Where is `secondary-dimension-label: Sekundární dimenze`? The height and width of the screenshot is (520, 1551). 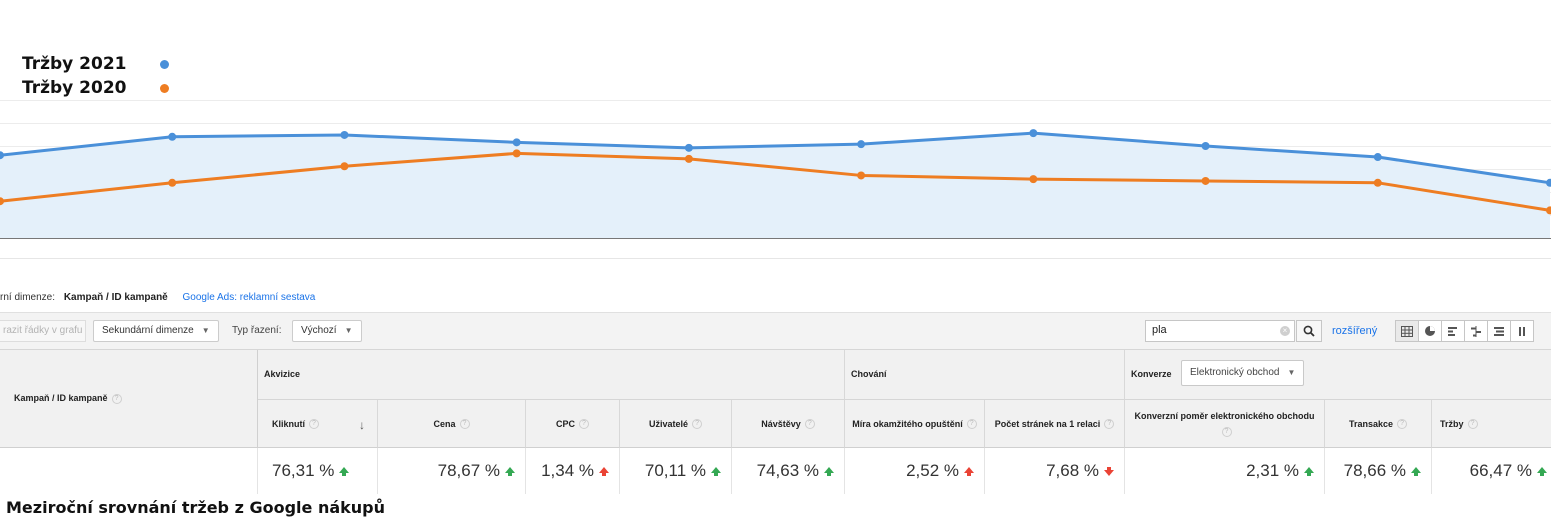 secondary-dimension-label: Sekundární dimenze is located at coordinates (148, 330).